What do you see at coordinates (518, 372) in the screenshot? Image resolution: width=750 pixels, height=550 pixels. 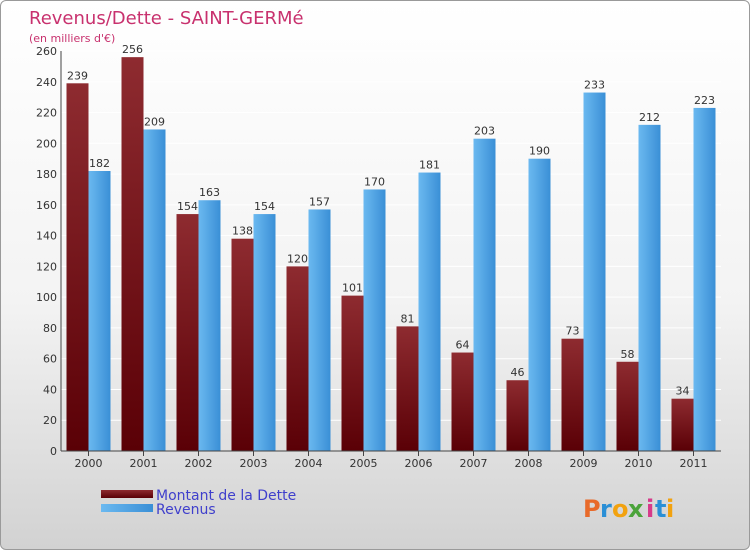 I see `value-label-dette: 46` at bounding box center [518, 372].